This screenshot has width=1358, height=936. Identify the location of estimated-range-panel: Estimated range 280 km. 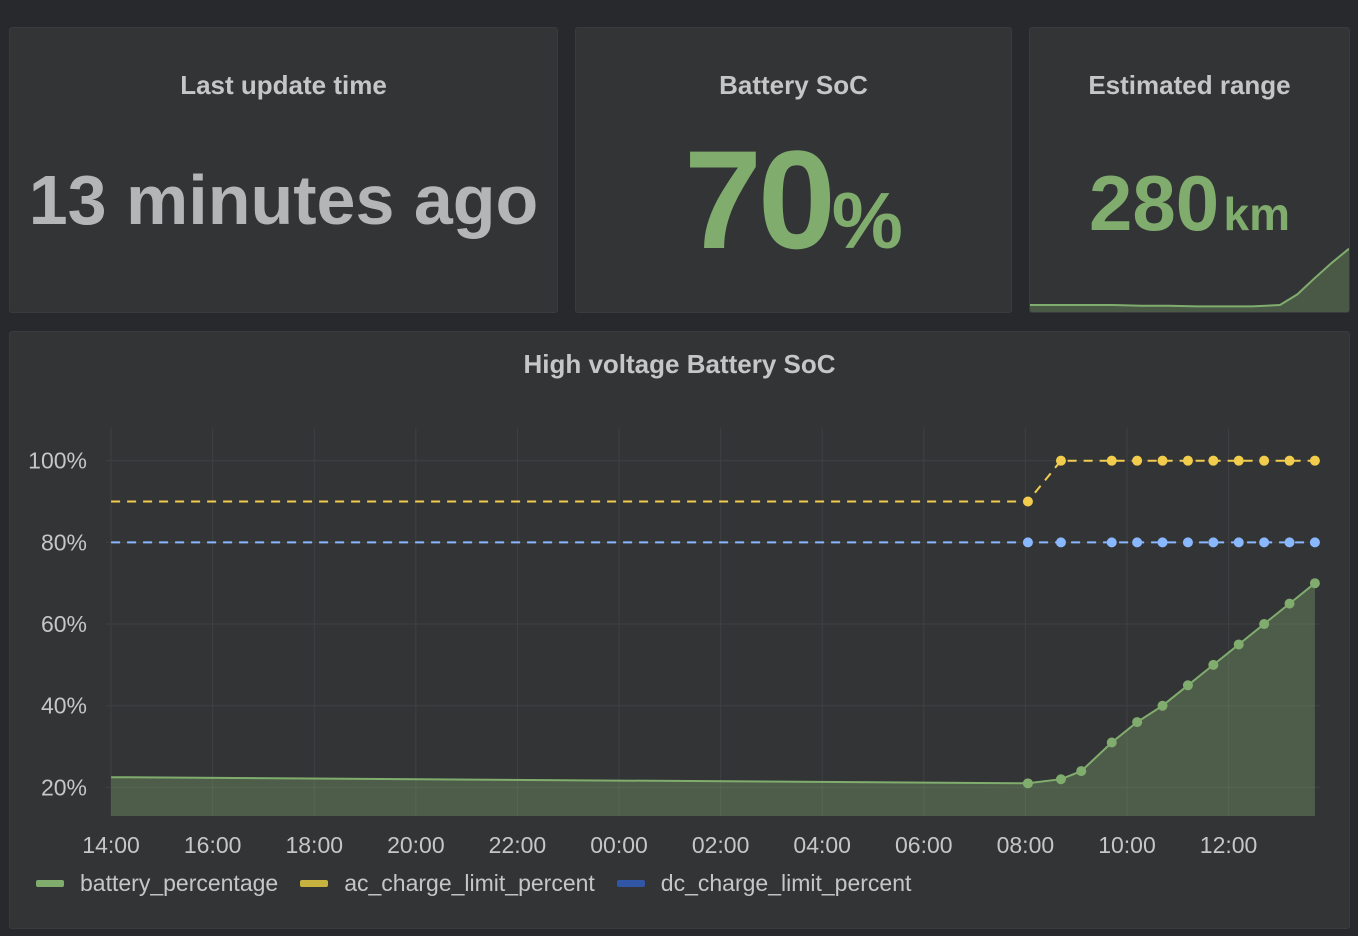
(1189, 170).